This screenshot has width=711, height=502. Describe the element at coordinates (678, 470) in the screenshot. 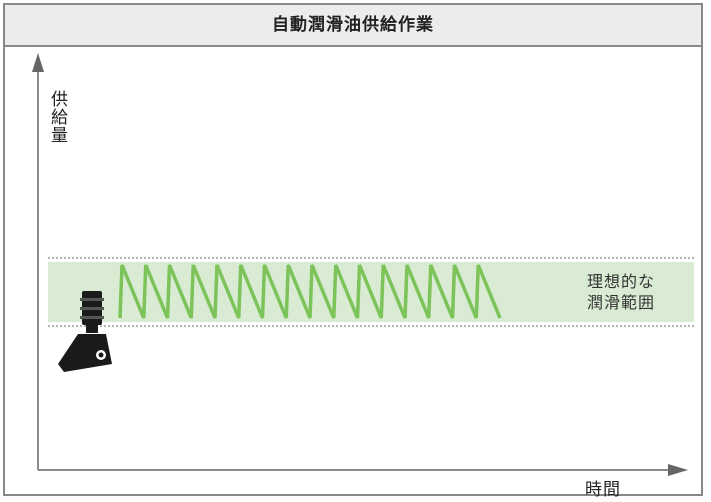

I see `x-axis-arrow` at that location.